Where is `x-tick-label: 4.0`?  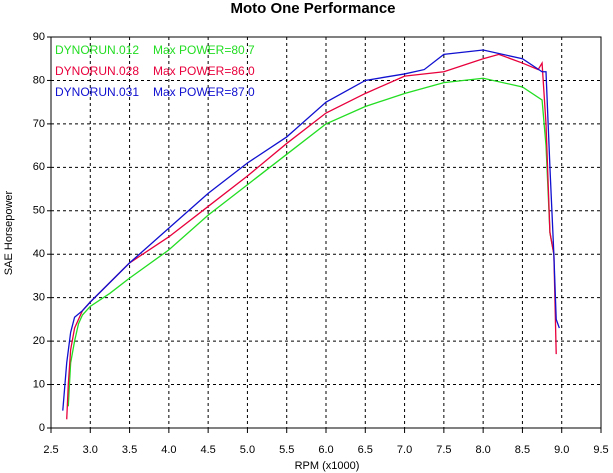
x-tick-label: 4.0 is located at coordinates (168, 450).